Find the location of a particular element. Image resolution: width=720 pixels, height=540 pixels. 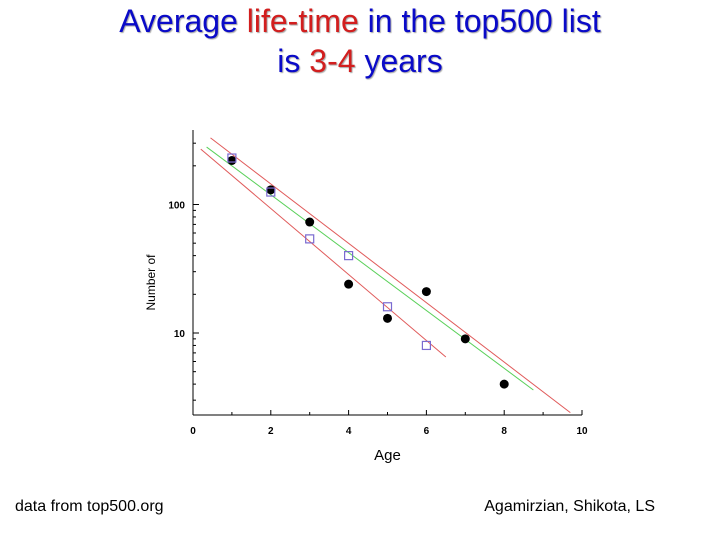

x-tick-label: 0 is located at coordinates (193, 431).